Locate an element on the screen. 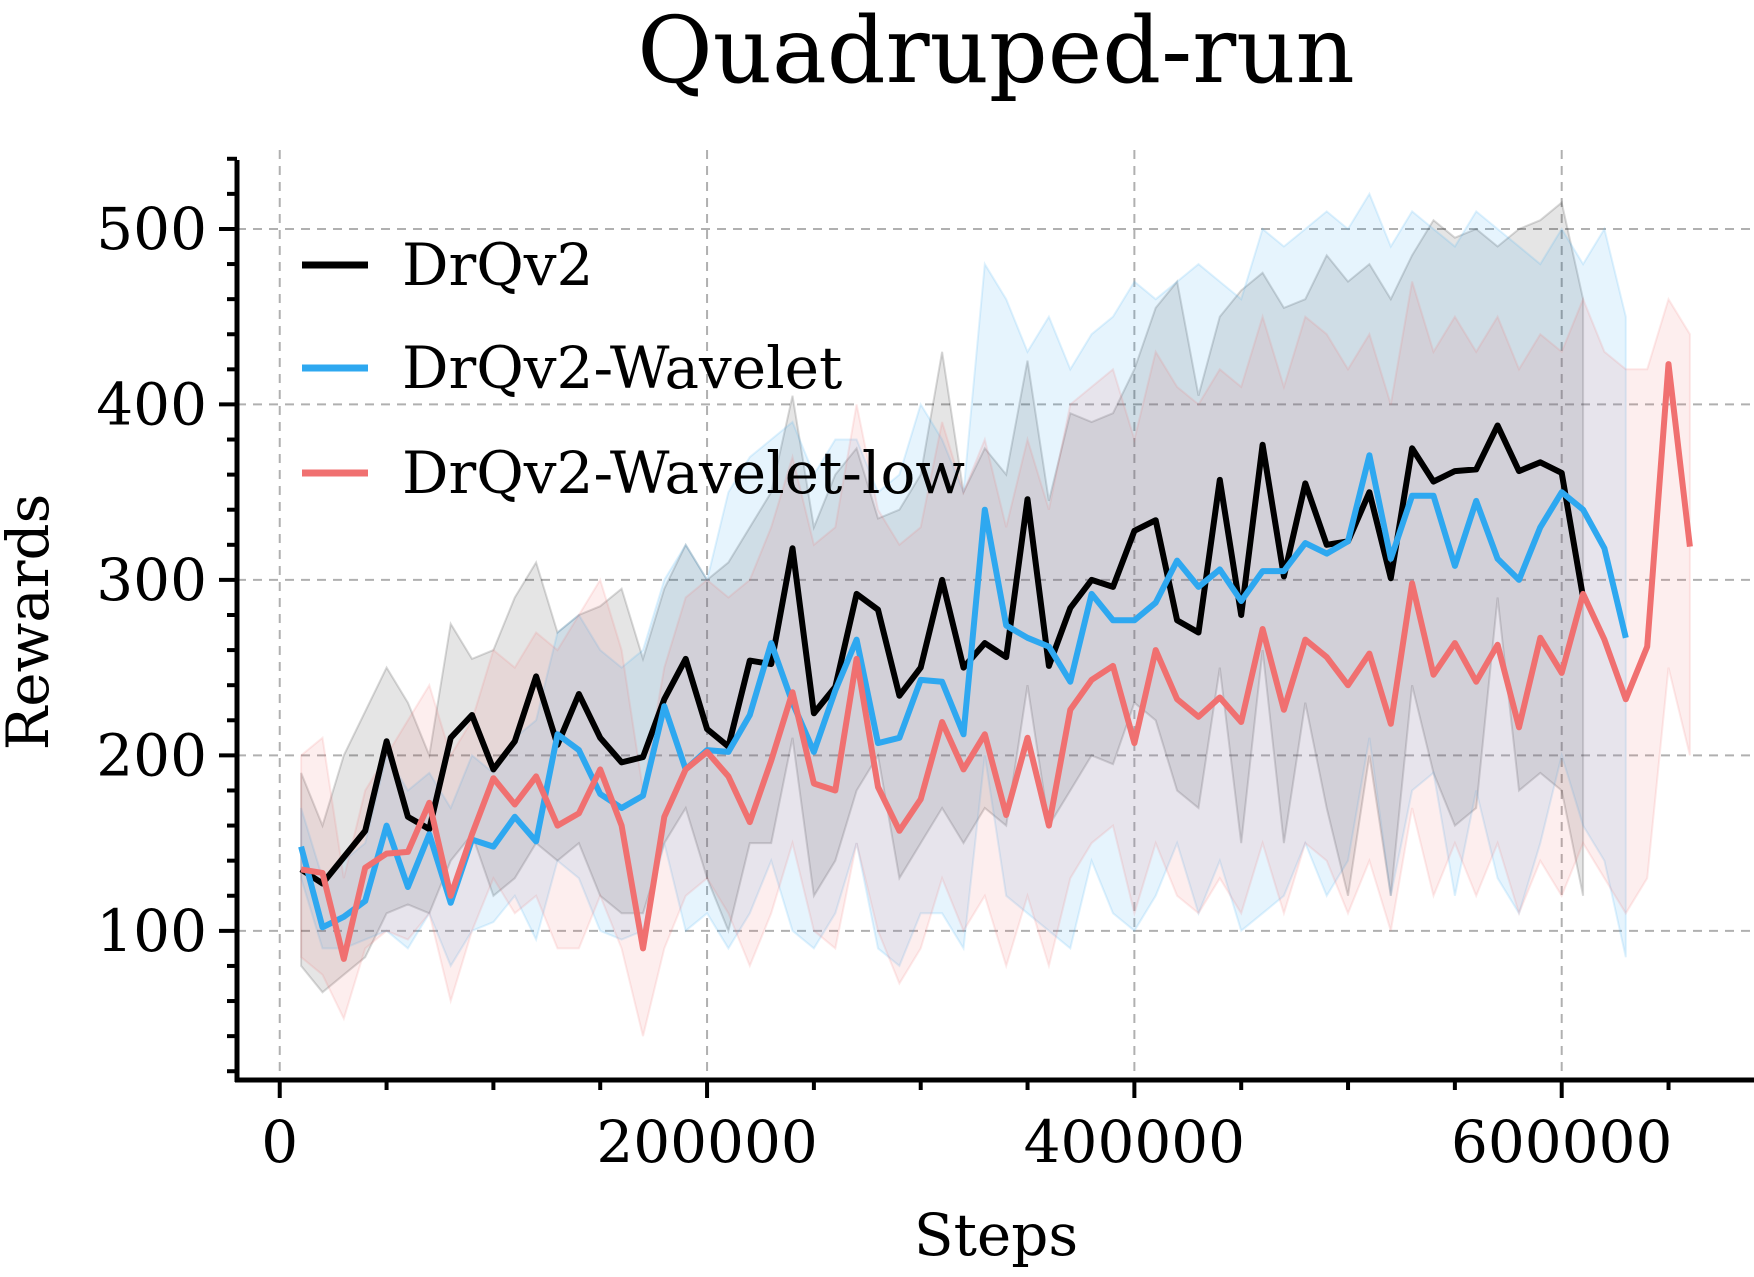 This screenshot has width=1754, height=1277. legend: DrQv2 DrQv2-Wavelet DrQv2-Wavelet-low is located at coordinates (633, 369).